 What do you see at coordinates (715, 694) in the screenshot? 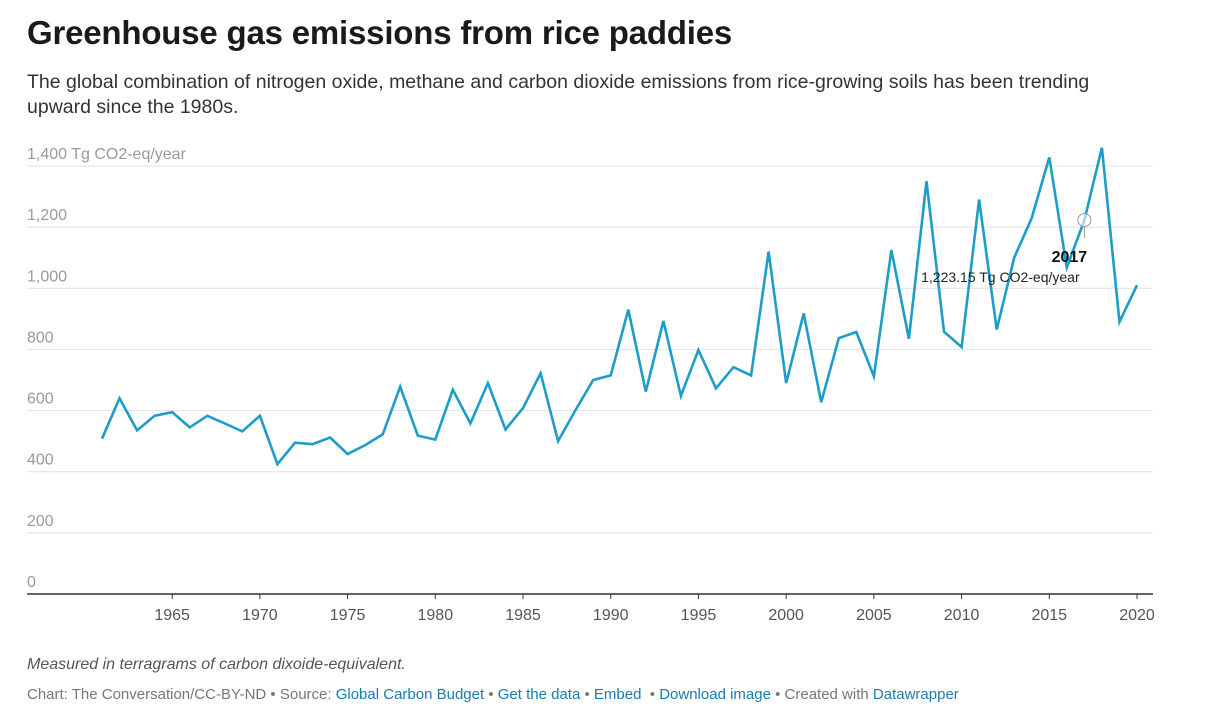
I see `download-image-link: Download image` at bounding box center [715, 694].